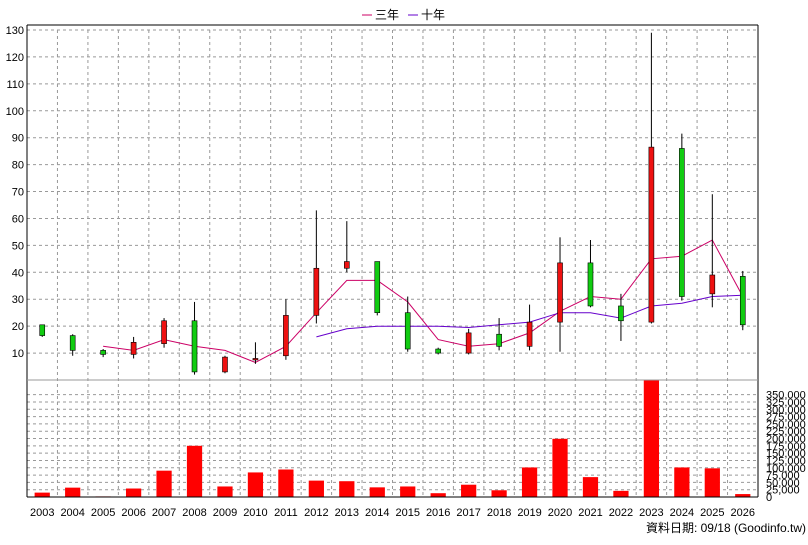 The image size is (808, 545). What do you see at coordinates (783, 483) in the screenshot?
I see `volume-tick-label: 50,000` at bounding box center [783, 483].